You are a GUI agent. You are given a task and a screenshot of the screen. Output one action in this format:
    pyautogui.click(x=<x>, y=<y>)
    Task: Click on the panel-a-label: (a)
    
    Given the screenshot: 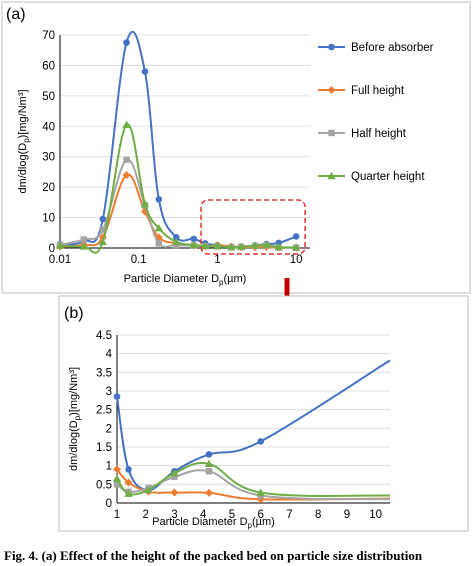 What is the action you would take?
    pyautogui.click(x=16, y=14)
    